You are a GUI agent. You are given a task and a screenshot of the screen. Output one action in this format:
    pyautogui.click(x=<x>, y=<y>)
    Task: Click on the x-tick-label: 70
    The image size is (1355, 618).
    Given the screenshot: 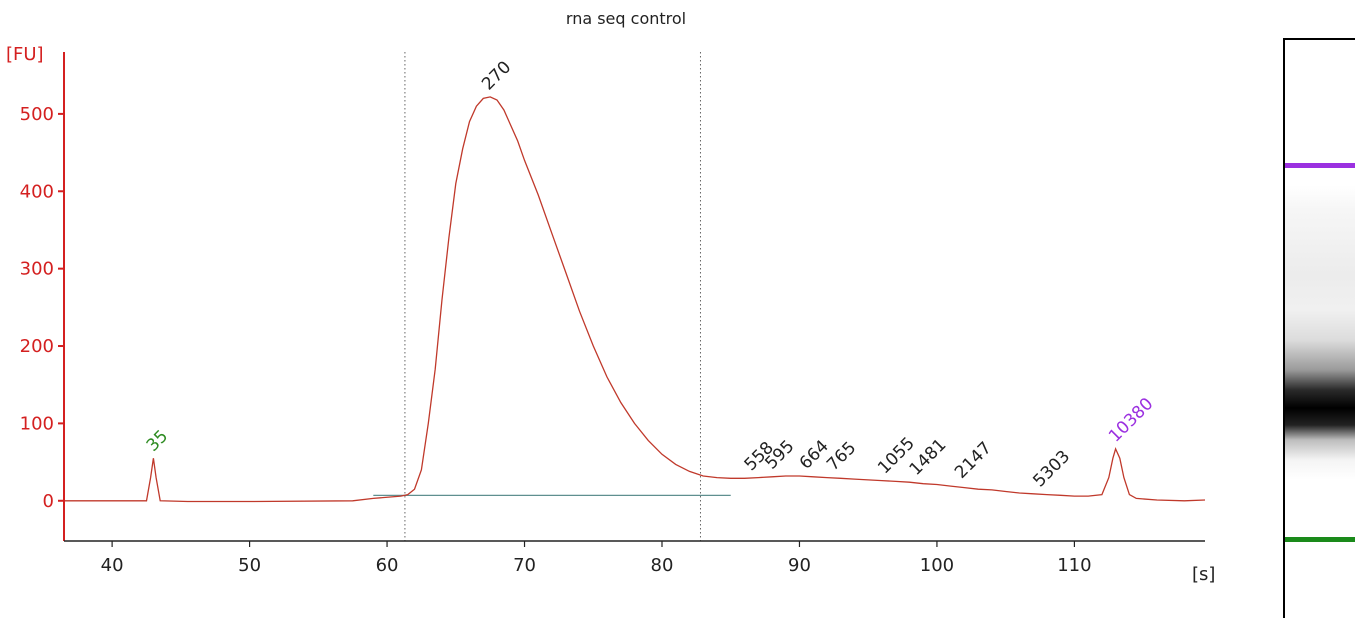 What is the action you would take?
    pyautogui.click(x=524, y=565)
    